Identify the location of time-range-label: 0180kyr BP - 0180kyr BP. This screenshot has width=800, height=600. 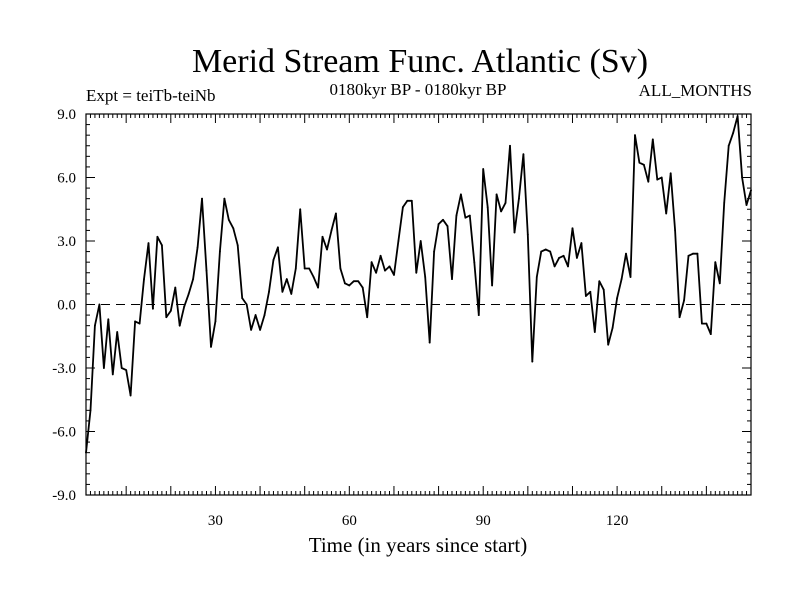
(418, 89).